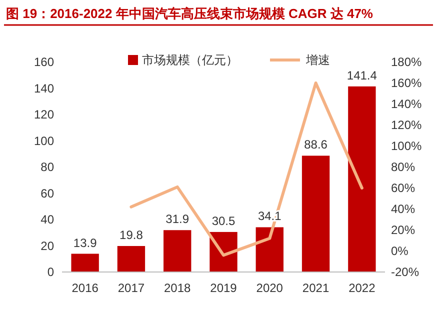 The image size is (437, 331). Describe the element at coordinates (403, 230) in the screenshot. I see `y2-tick-label: 20%` at that location.